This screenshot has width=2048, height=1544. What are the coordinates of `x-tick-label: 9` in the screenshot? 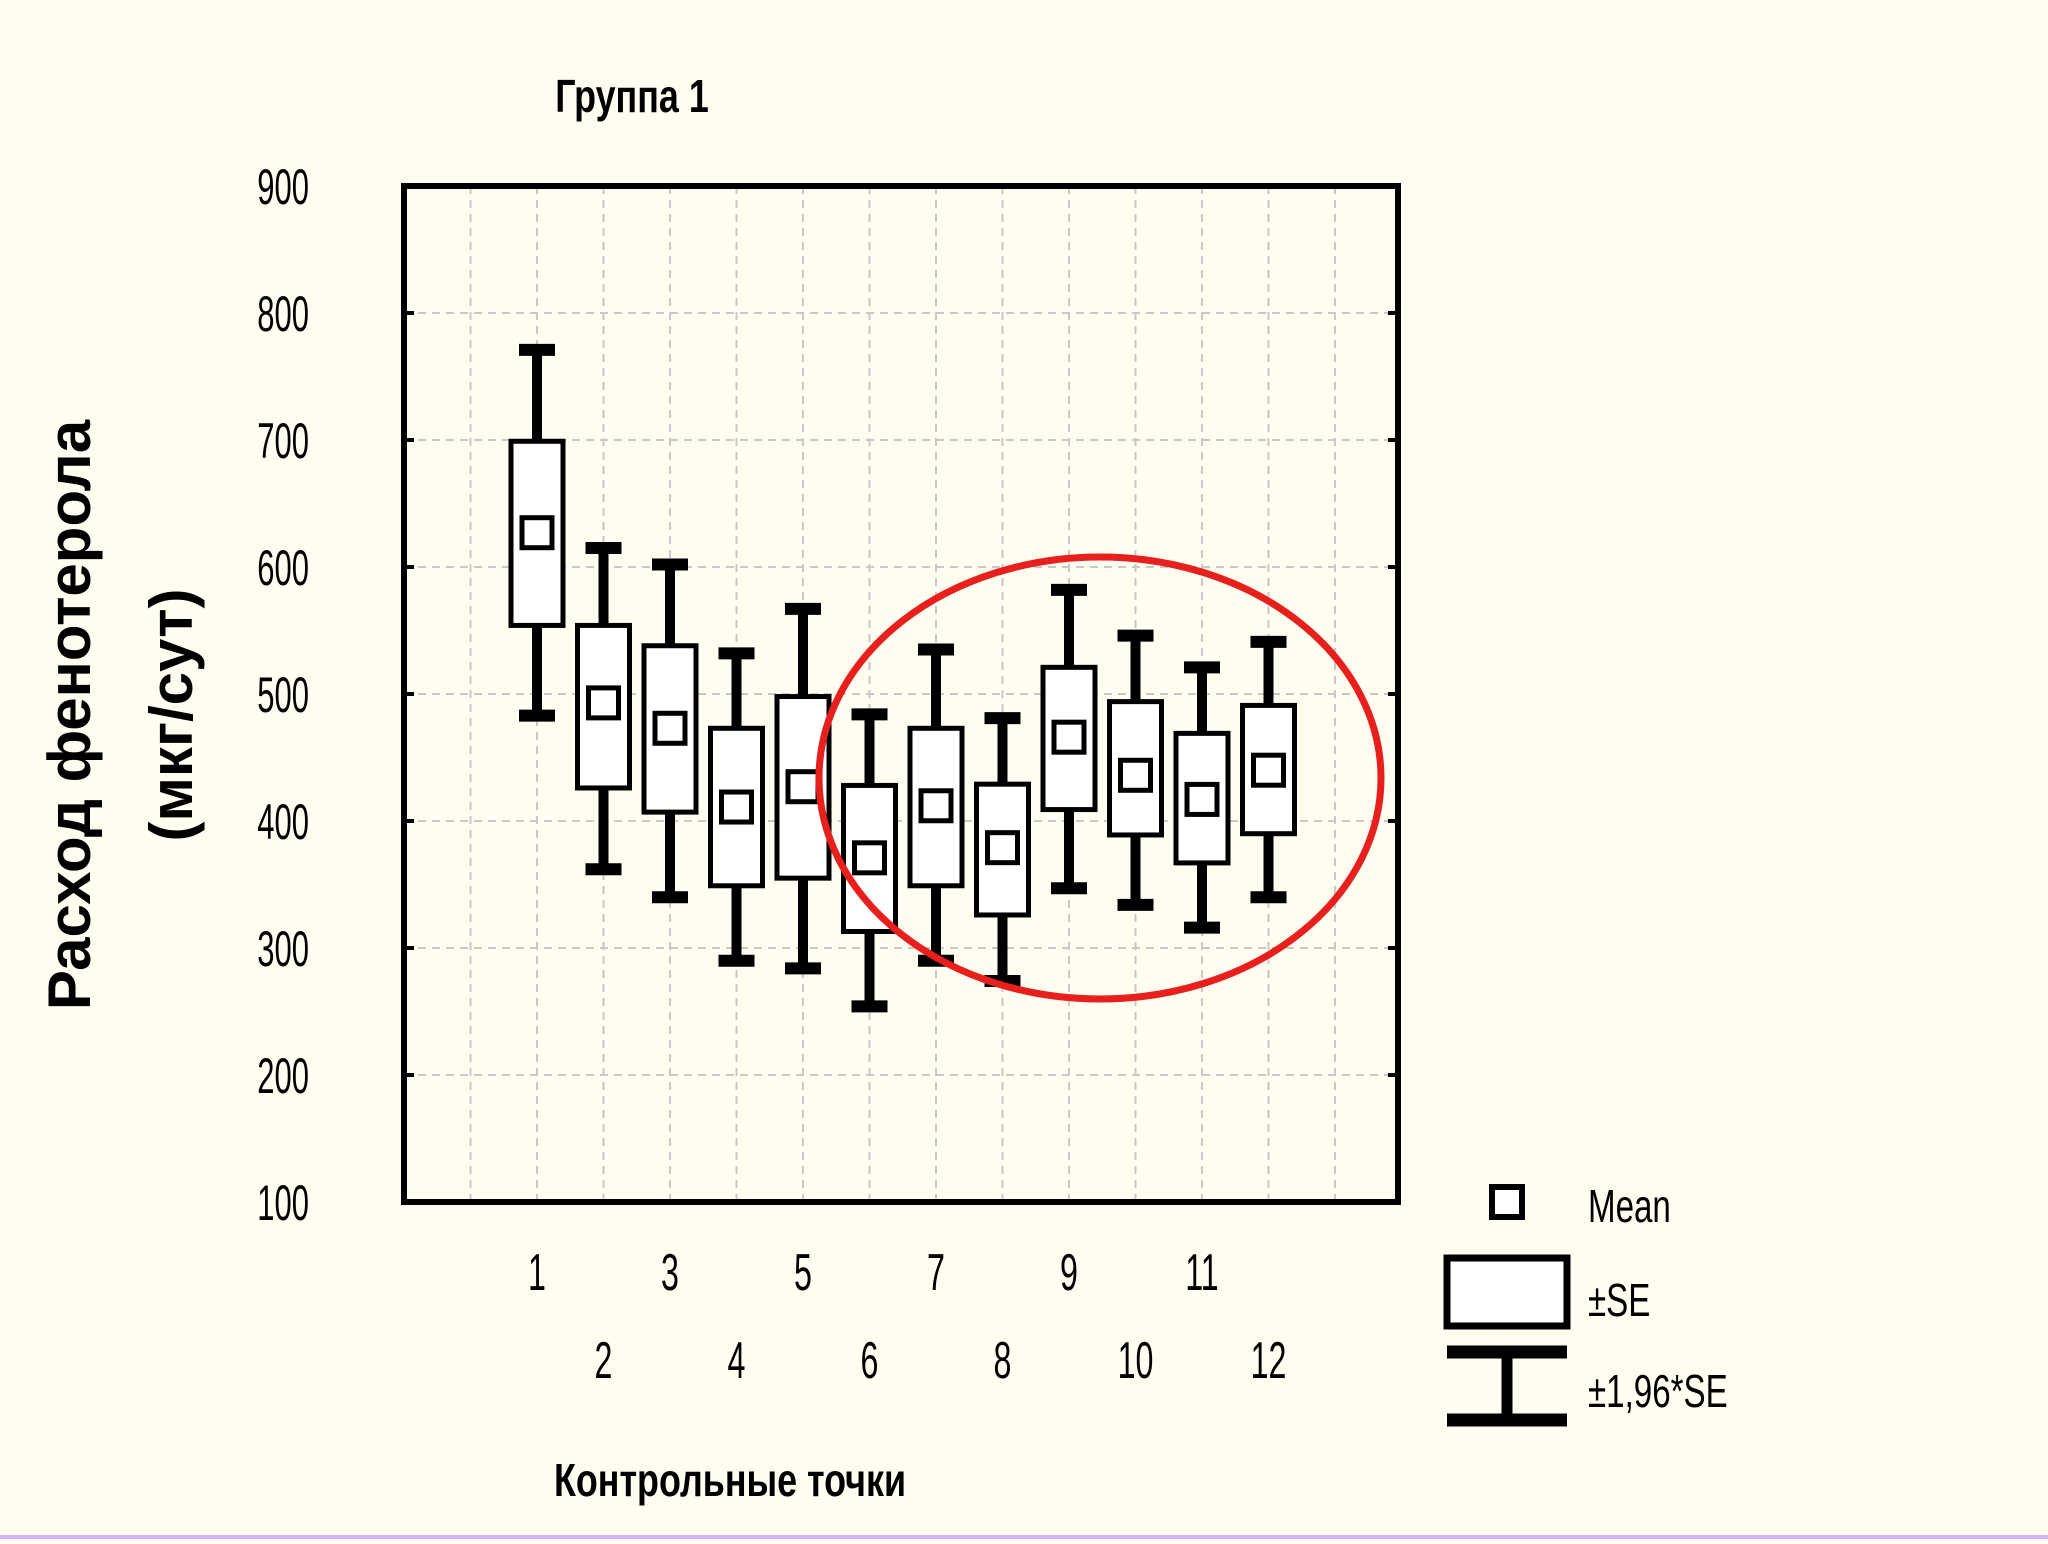 It's located at (1069, 1273).